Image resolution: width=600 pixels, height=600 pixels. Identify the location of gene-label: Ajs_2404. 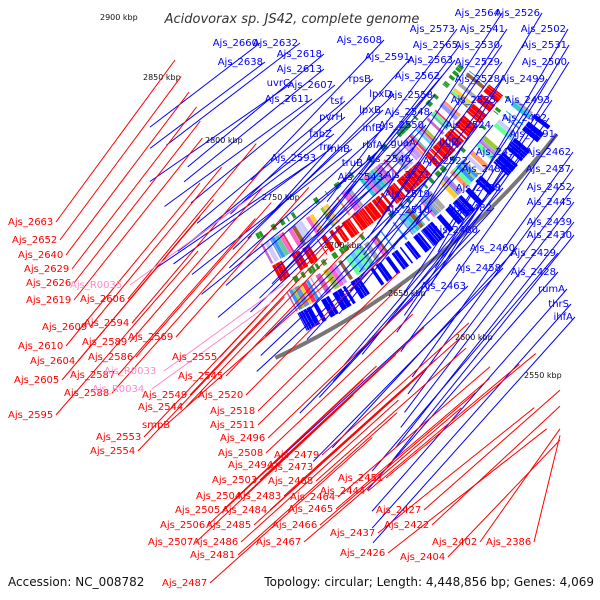
(422, 557).